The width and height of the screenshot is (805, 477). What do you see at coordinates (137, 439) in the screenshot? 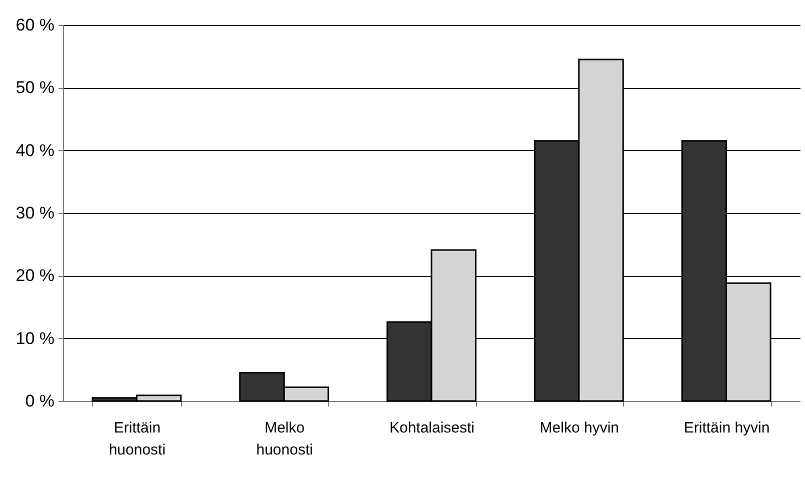
I see `x-tick-label: Erittäin huonosti` at bounding box center [137, 439].